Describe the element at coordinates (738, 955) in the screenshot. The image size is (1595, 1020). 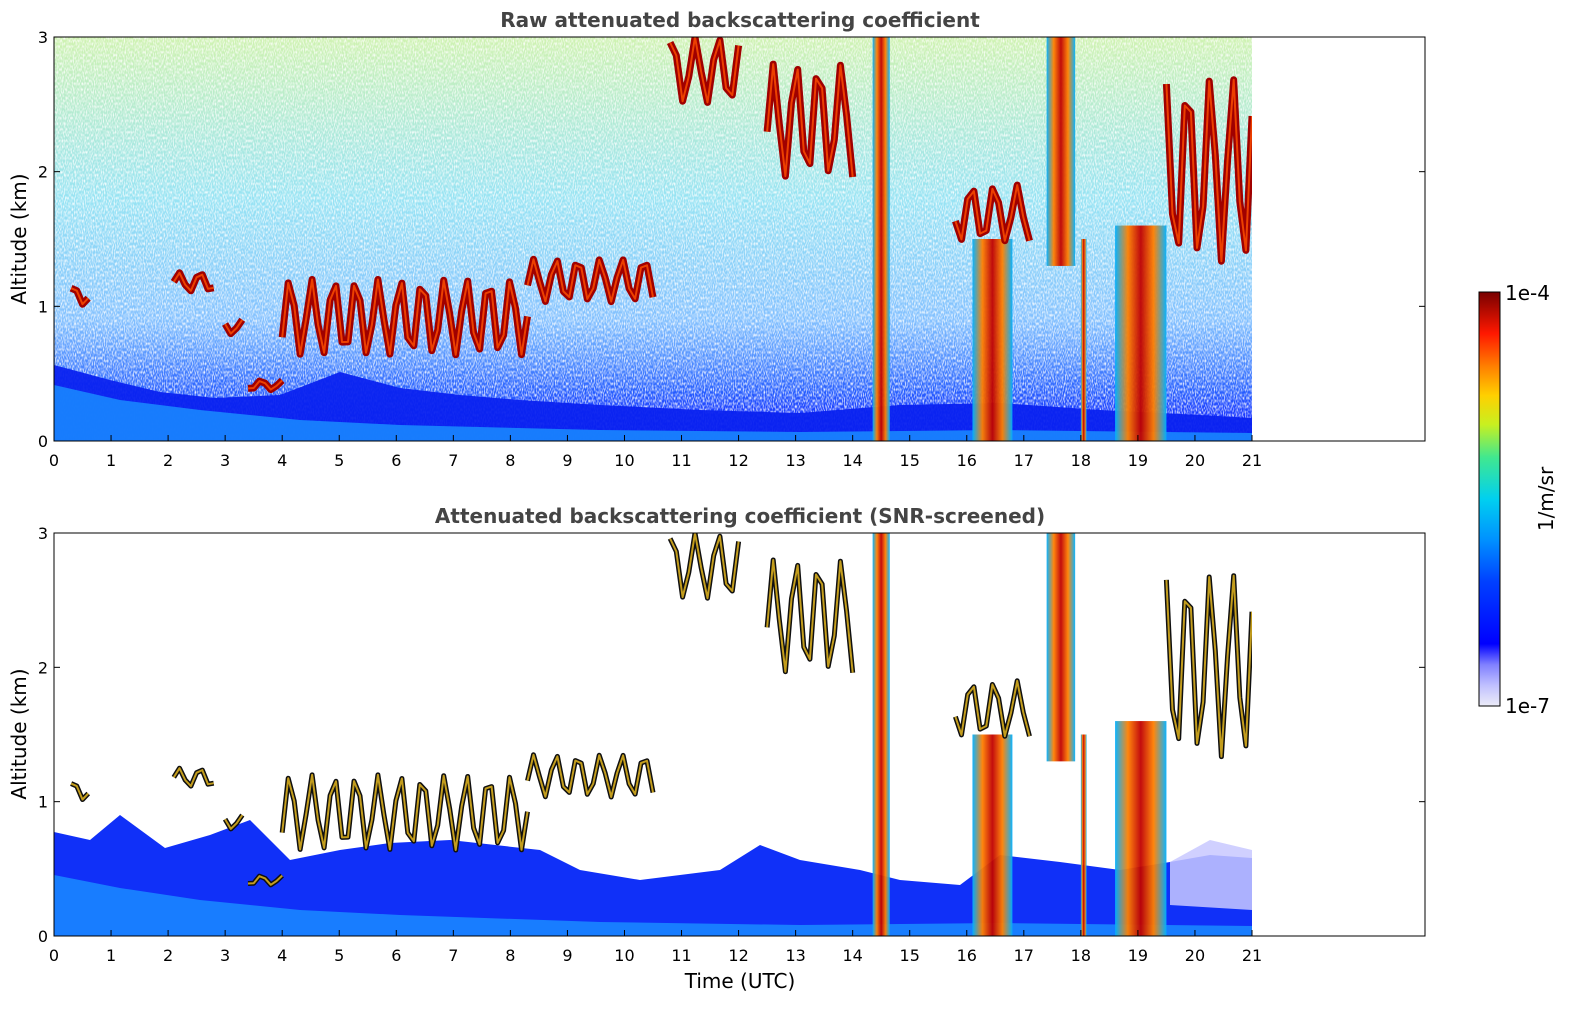
I see `screened-x-tick-label: 12` at that location.